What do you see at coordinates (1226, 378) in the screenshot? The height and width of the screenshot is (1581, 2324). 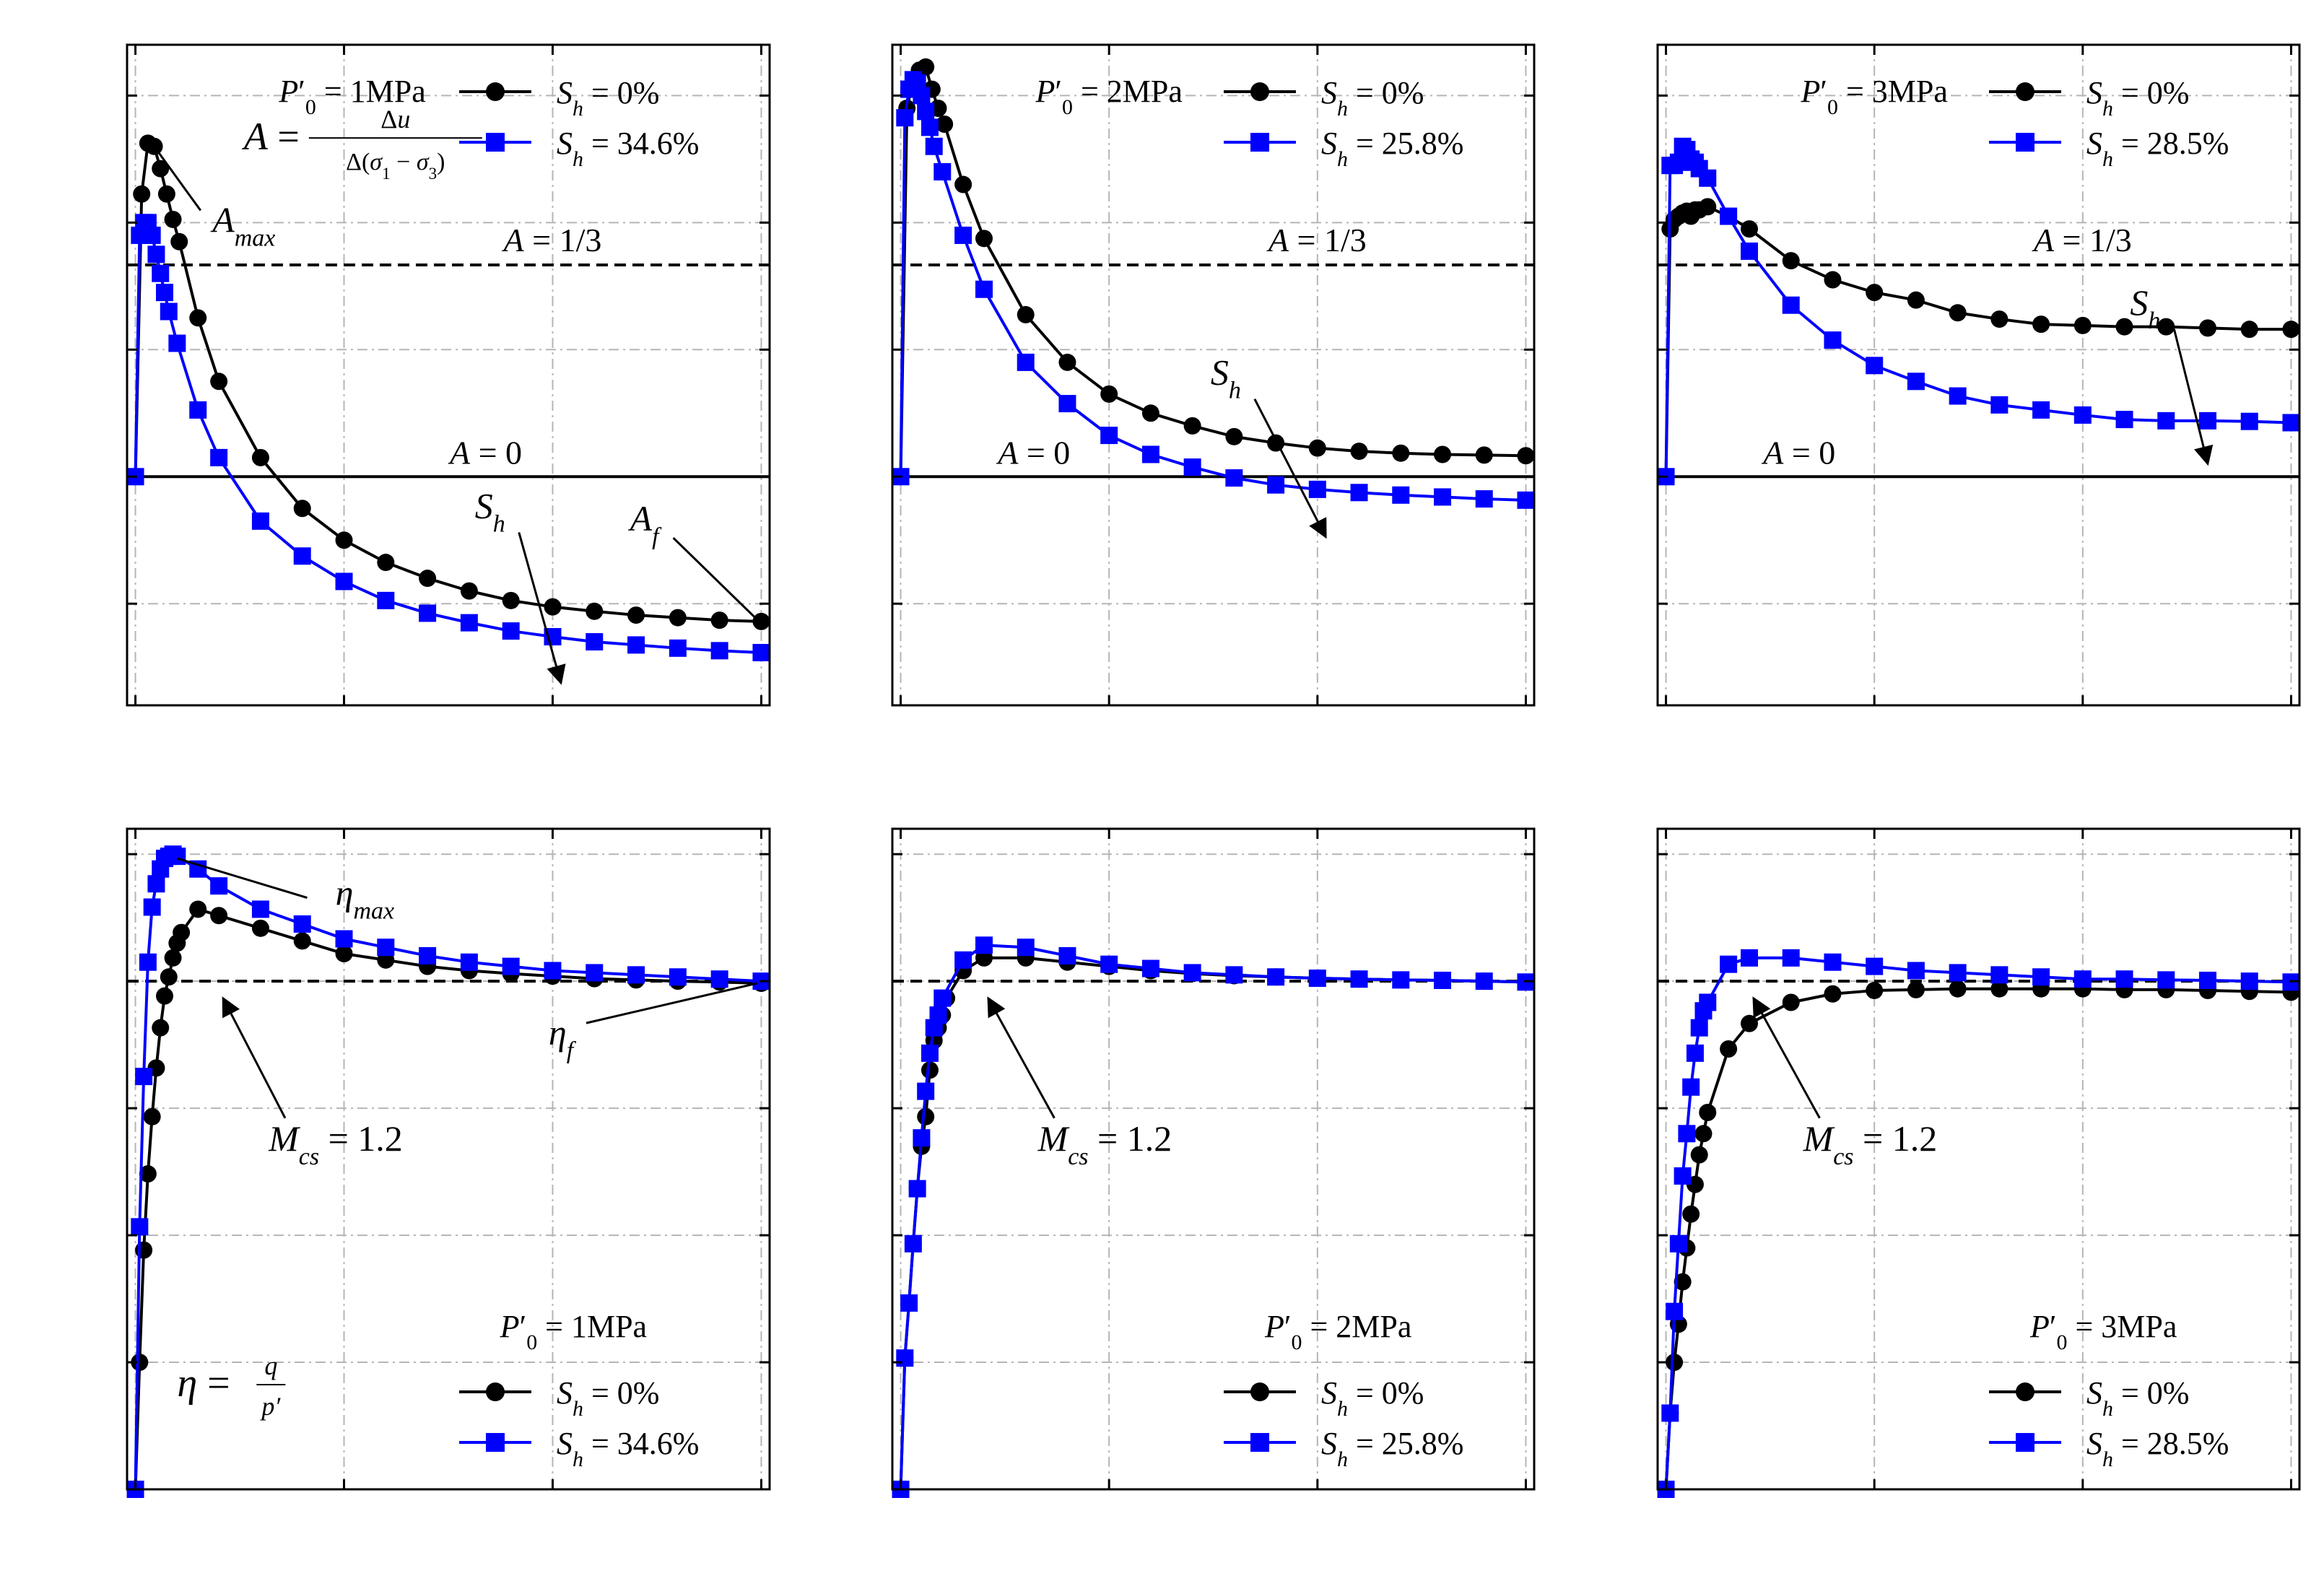 I see `annotation-label: Sh` at bounding box center [1226, 378].